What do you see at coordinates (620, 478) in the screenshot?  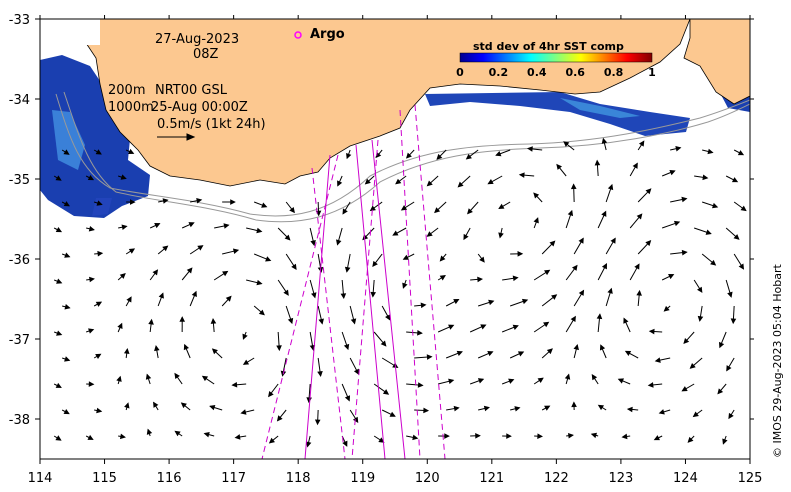 I see `x-tick-label: 123` at bounding box center [620, 478].